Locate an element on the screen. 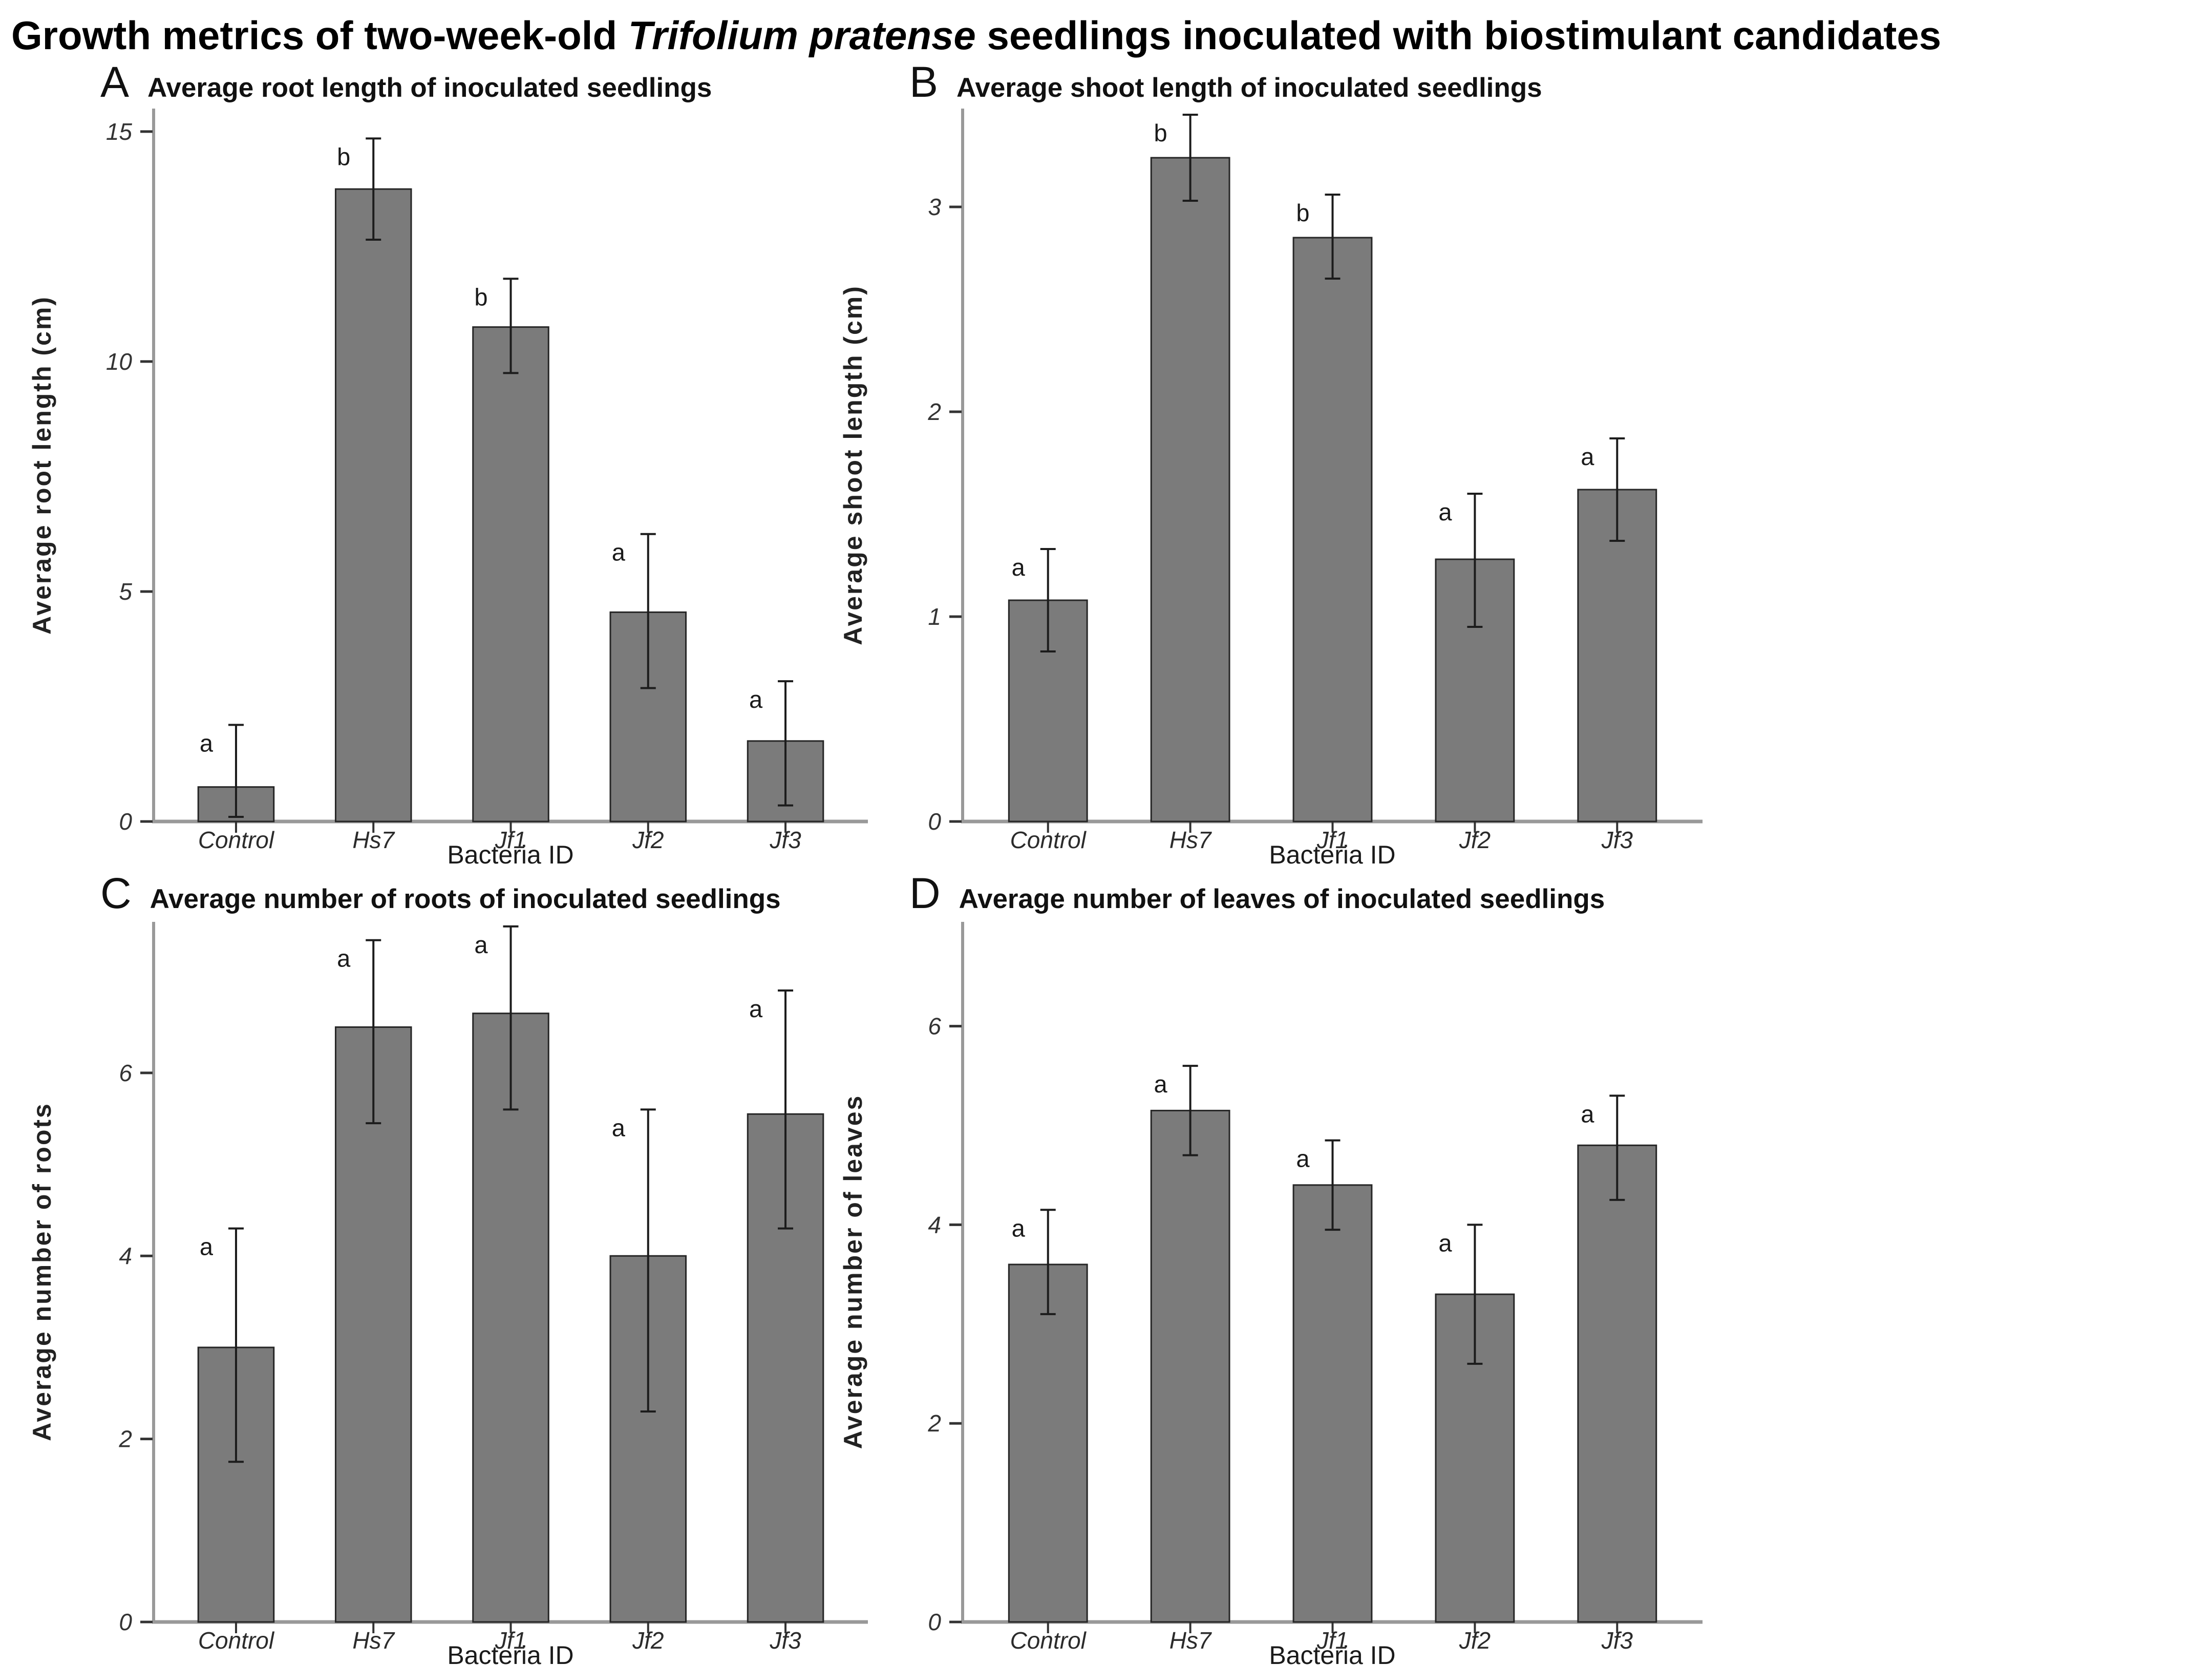 Image resolution: width=2212 pixels, height=1665 pixels. y-tick-label-a-5: 5 is located at coordinates (126, 591).